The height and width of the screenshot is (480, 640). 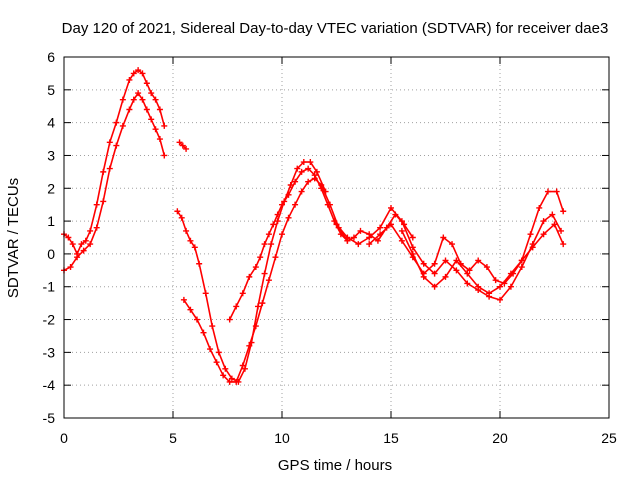 I want to click on x-tick-label: 20, so click(x=500, y=438).